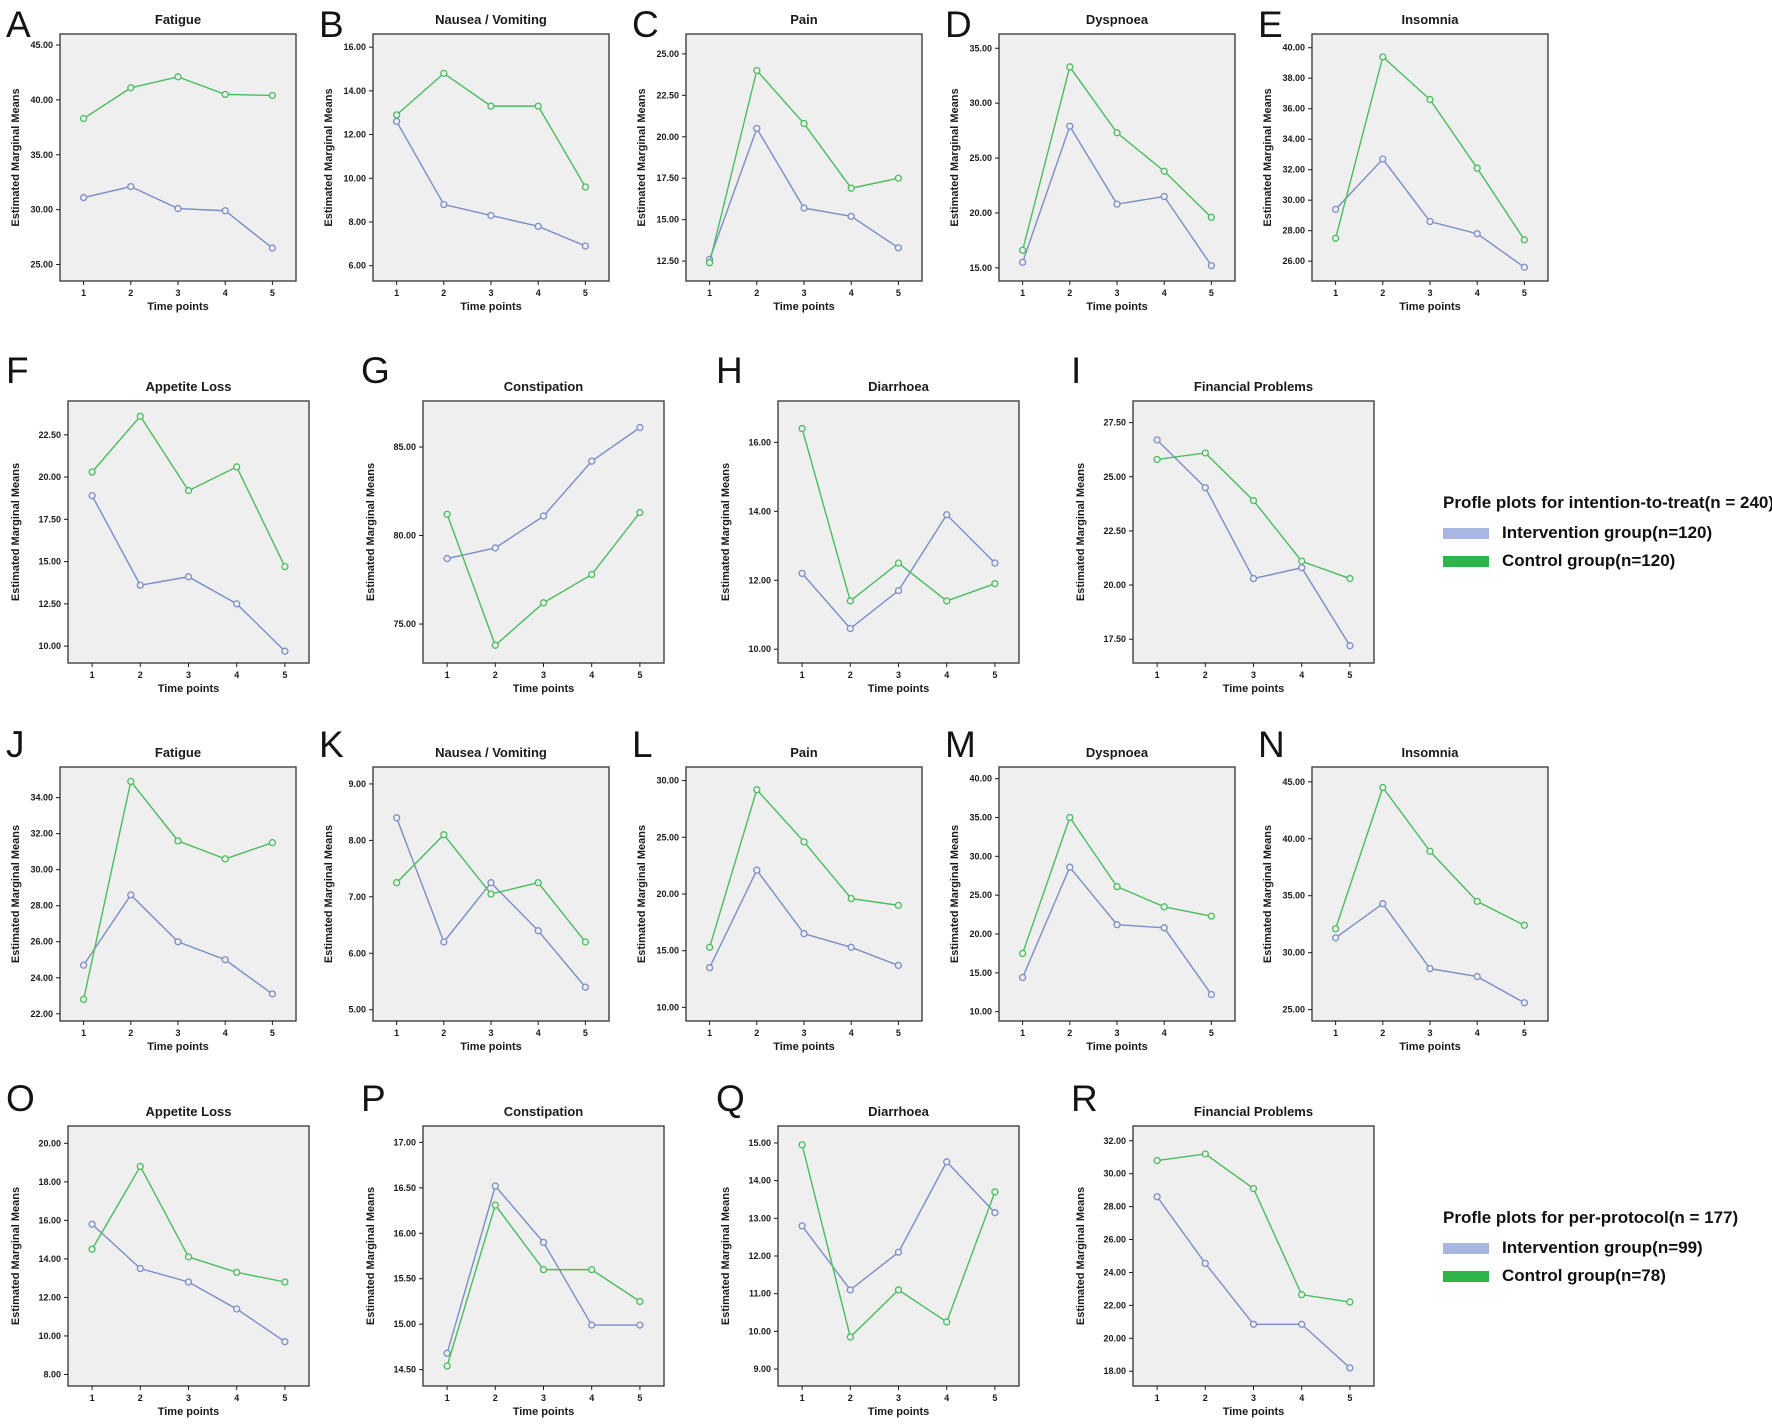 This screenshot has width=1772, height=1427. Describe the element at coordinates (1335, 1033) in the screenshot. I see `svg-text: 1` at that location.